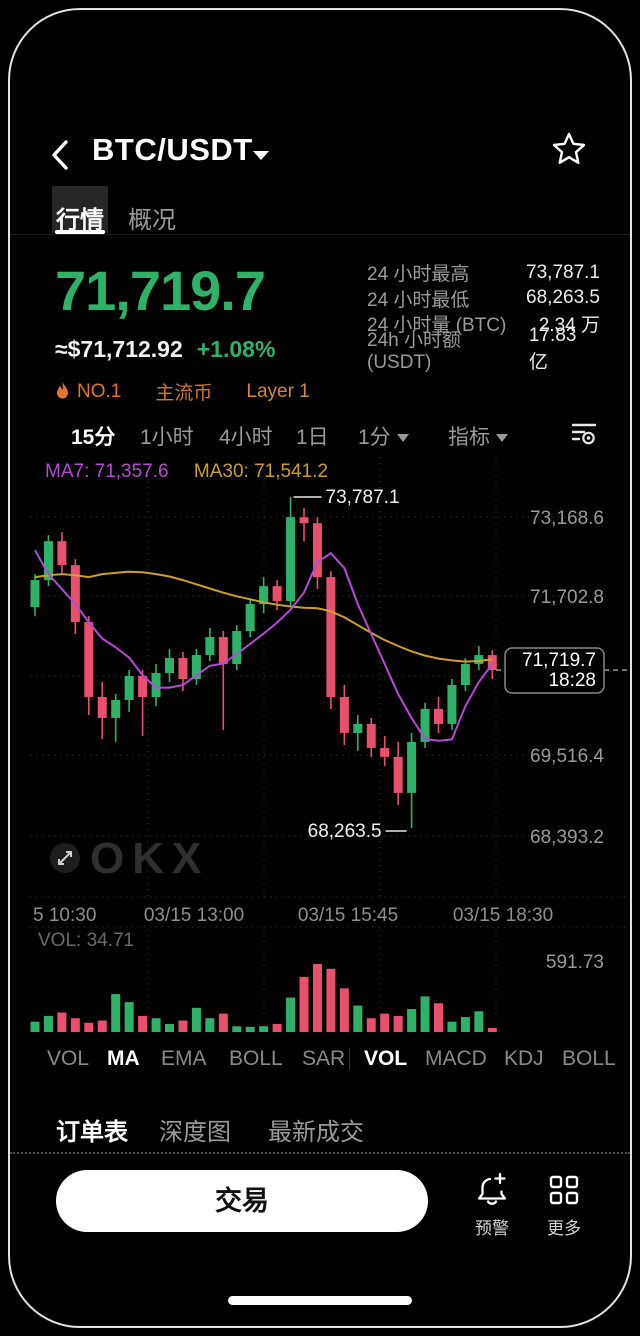  What do you see at coordinates (62, 389) in the screenshot?
I see `flame-icon` at bounding box center [62, 389].